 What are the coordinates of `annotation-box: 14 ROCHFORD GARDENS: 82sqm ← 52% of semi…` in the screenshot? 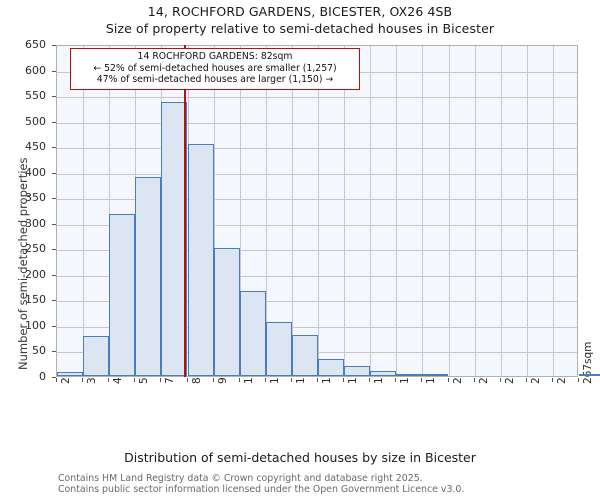 It's located at (215, 69).